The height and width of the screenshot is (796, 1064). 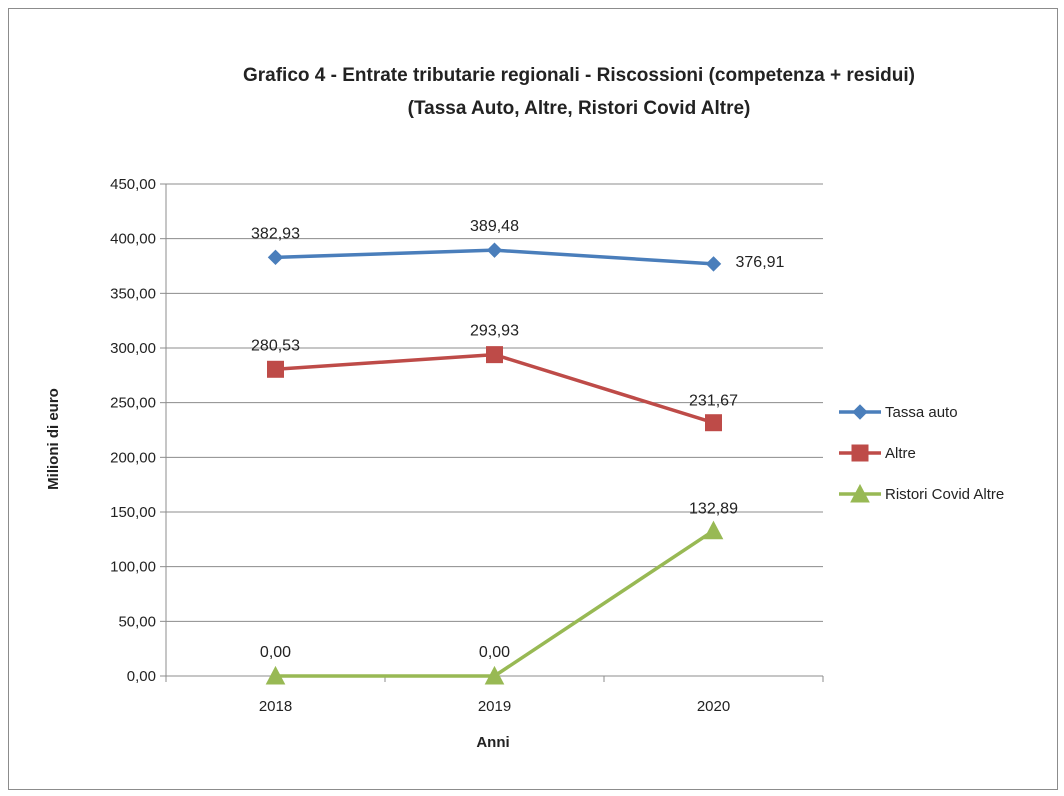 What do you see at coordinates (133, 348) in the screenshot?
I see `y-tick-label: 300,00` at bounding box center [133, 348].